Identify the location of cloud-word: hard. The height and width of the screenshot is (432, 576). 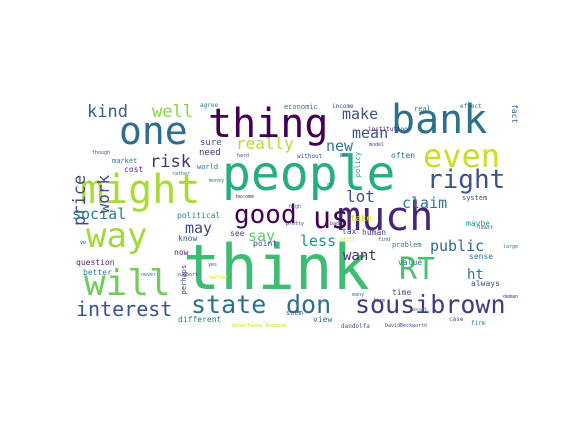
(243, 156).